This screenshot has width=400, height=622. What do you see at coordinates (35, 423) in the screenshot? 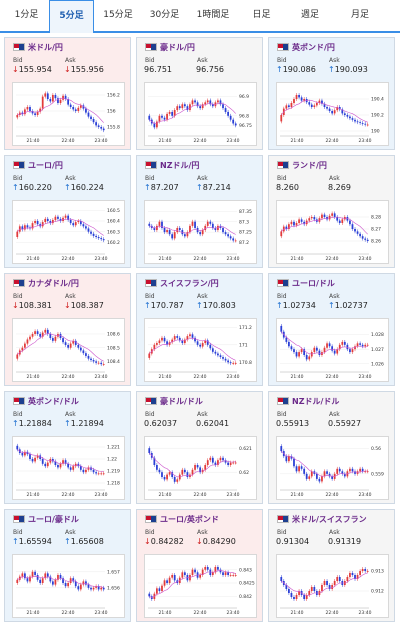
I see `bid-number: 1.21884` at bounding box center [35, 423].